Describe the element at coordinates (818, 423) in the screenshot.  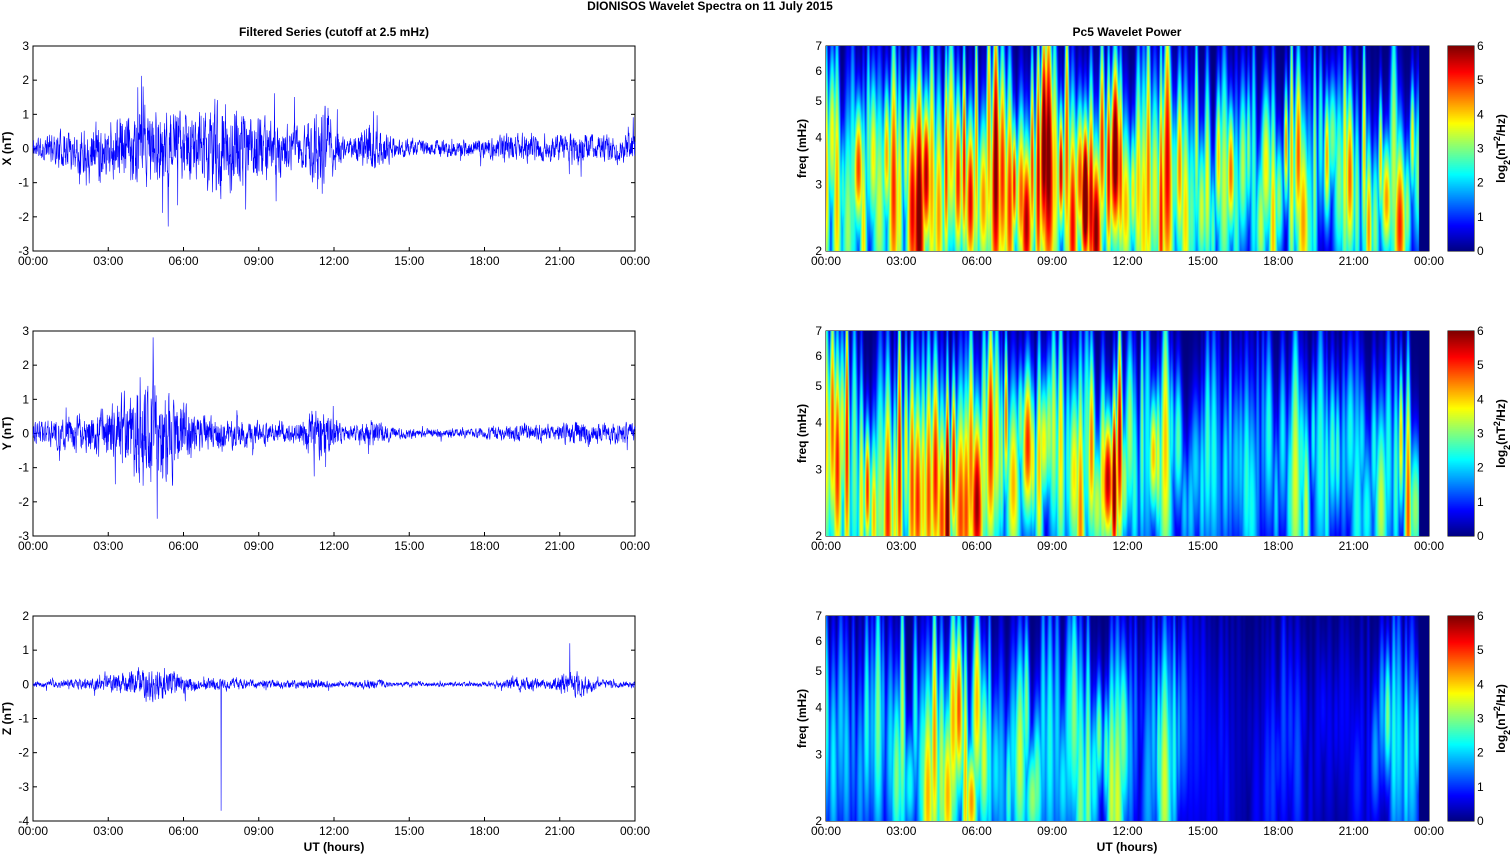
I see `freq-tick-label: 4` at that location.